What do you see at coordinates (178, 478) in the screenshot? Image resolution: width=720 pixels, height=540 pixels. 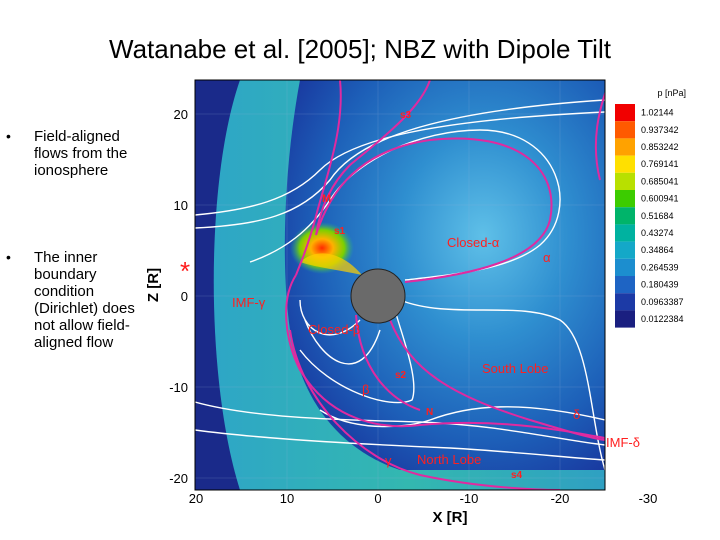 I see `y-tick: -20` at bounding box center [178, 478].